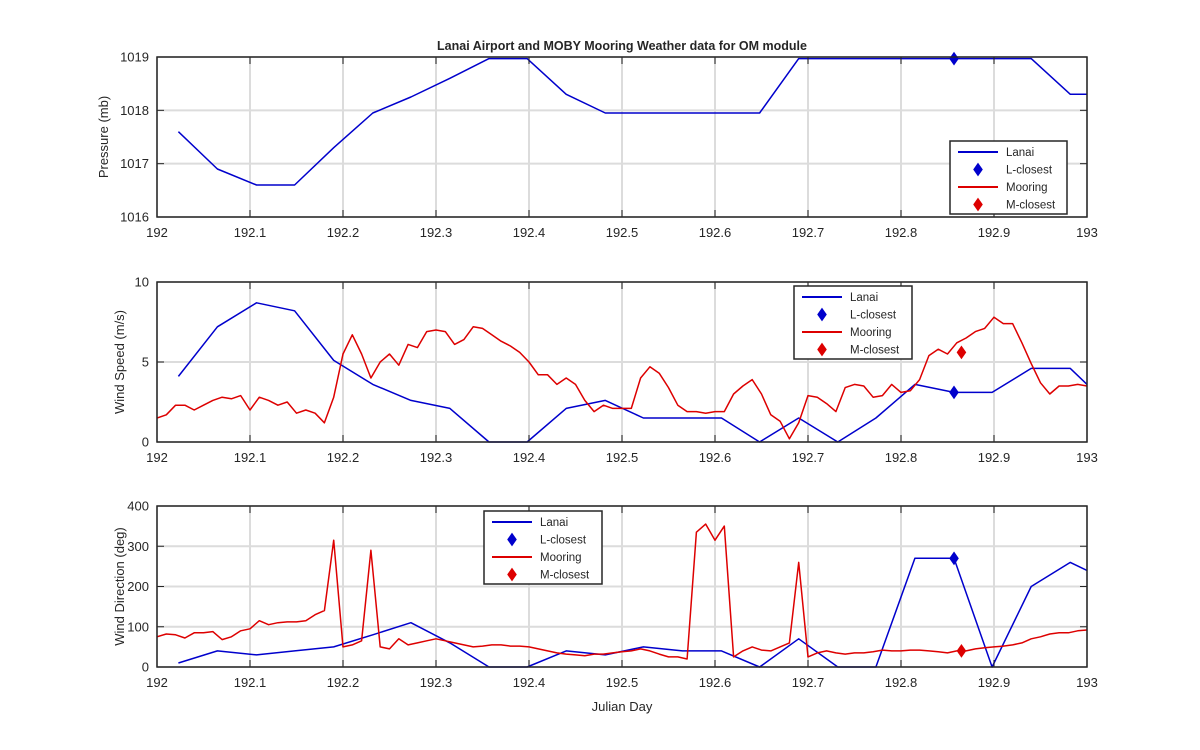 The image size is (1200, 750). What do you see at coordinates (119, 586) in the screenshot?
I see `y-axis-label: Wind Direction (deg)` at bounding box center [119, 586].